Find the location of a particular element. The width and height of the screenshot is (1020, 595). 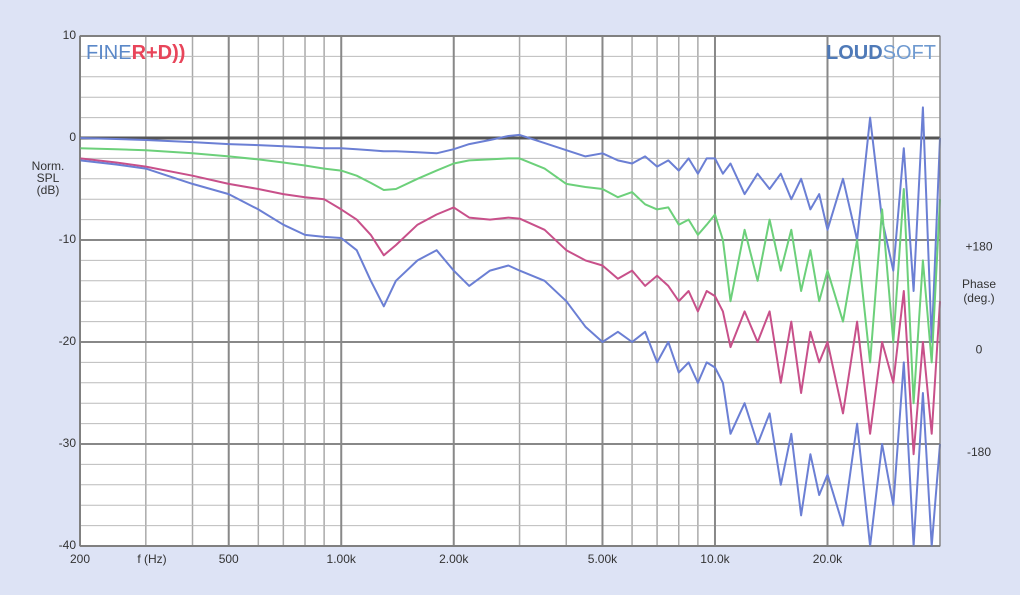

y-axis-label: Norm. is located at coordinates (48, 166).